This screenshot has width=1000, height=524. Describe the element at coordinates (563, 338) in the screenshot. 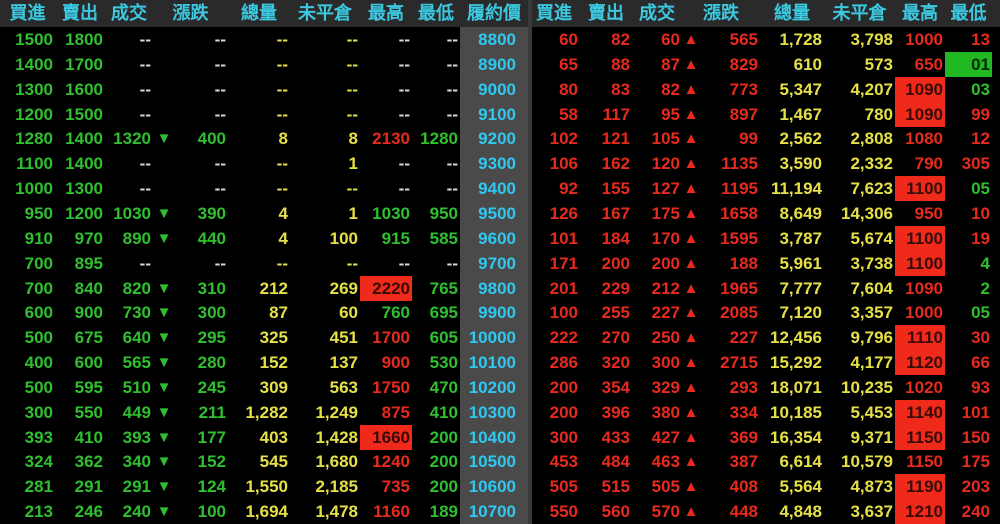

I see `put-bid: 222` at that location.